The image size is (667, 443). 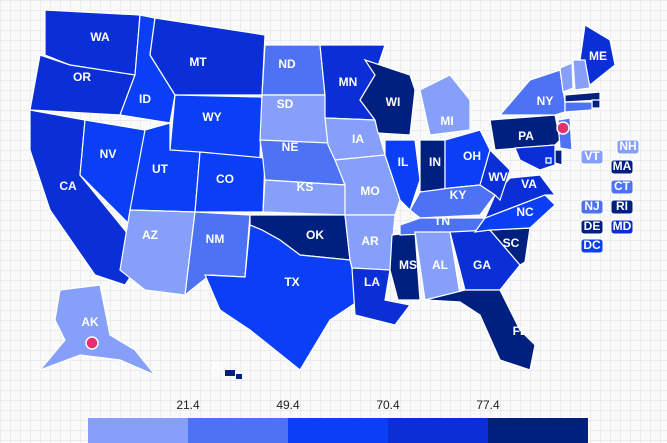 What do you see at coordinates (511, 243) in the screenshot?
I see `state-label: SC` at bounding box center [511, 243].